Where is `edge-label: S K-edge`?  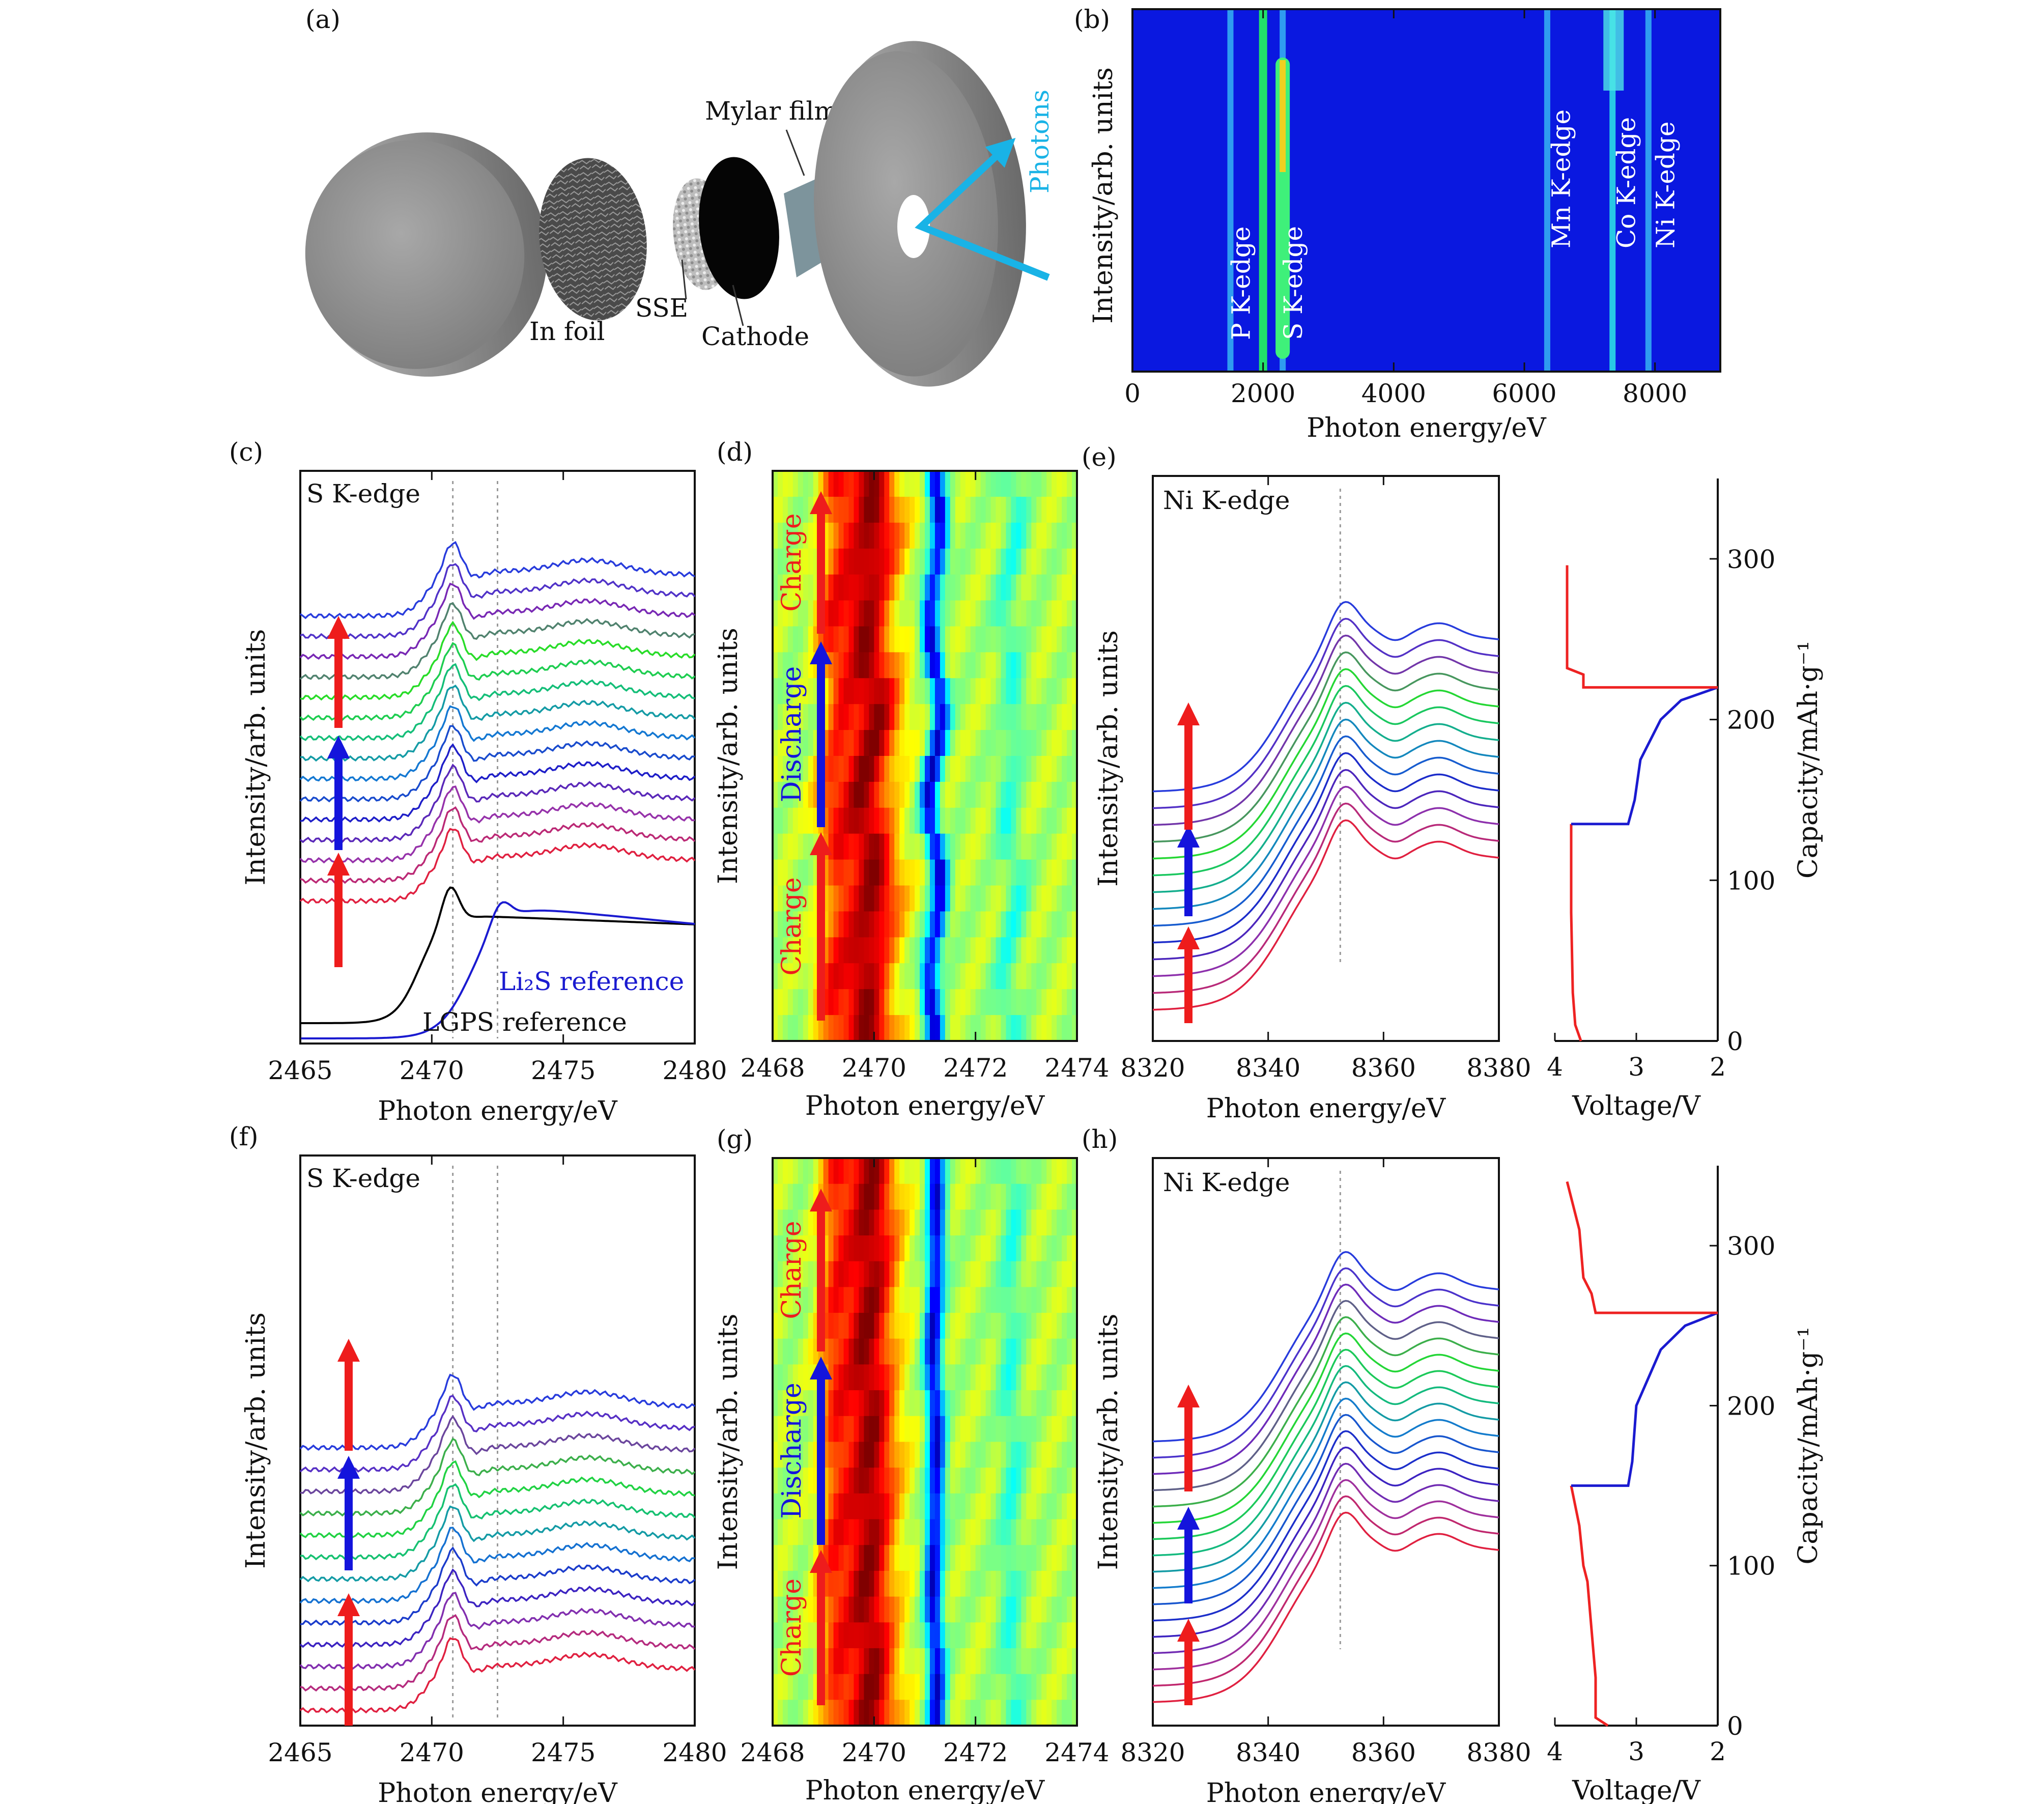
edge-label: S K-edge is located at coordinates (1293, 283).